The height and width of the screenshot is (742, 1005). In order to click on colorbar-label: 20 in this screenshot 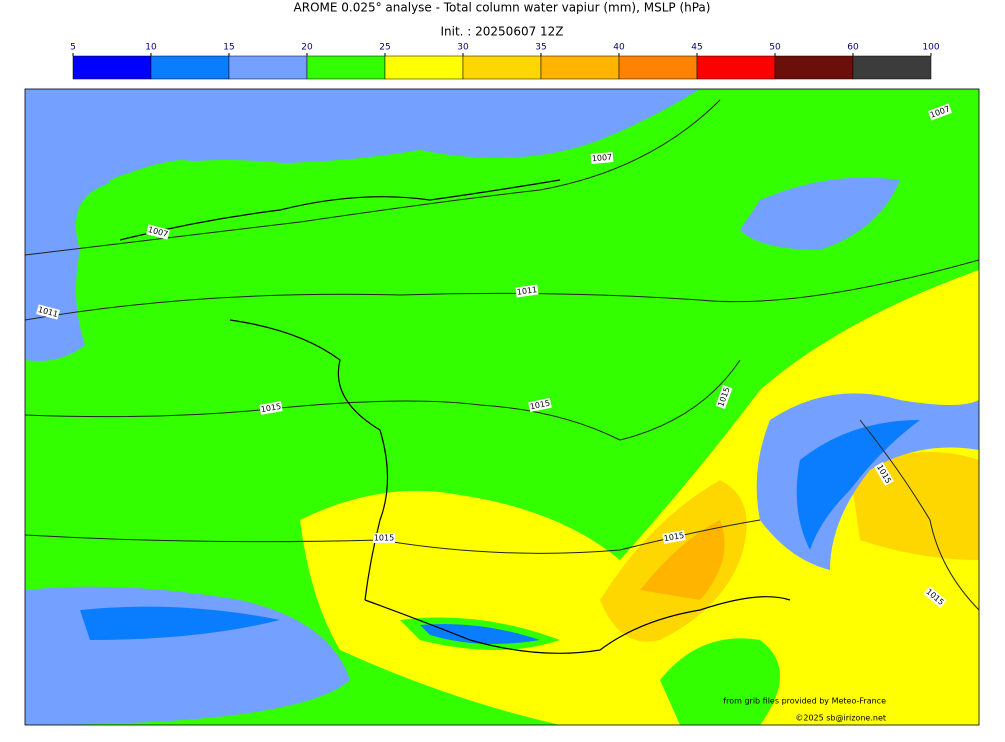, I will do `click(307, 48)`.